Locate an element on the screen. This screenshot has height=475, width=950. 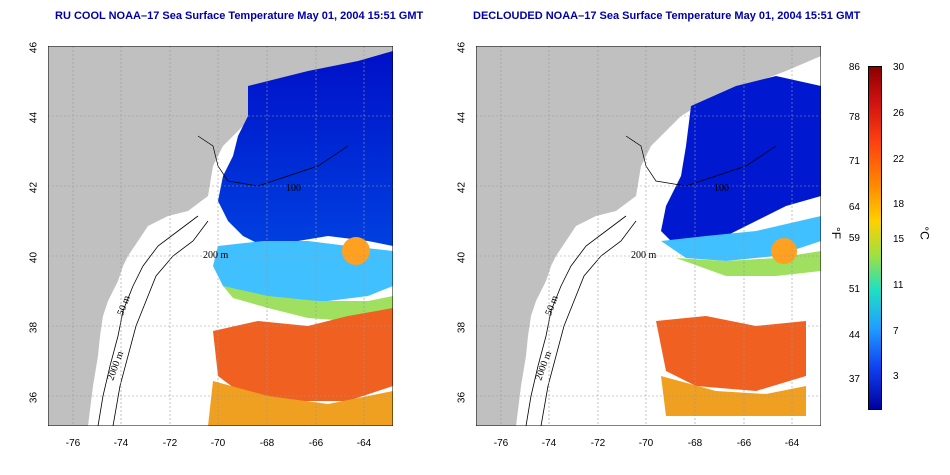
colorbar-c-tick: 3 is located at coordinates (896, 376).